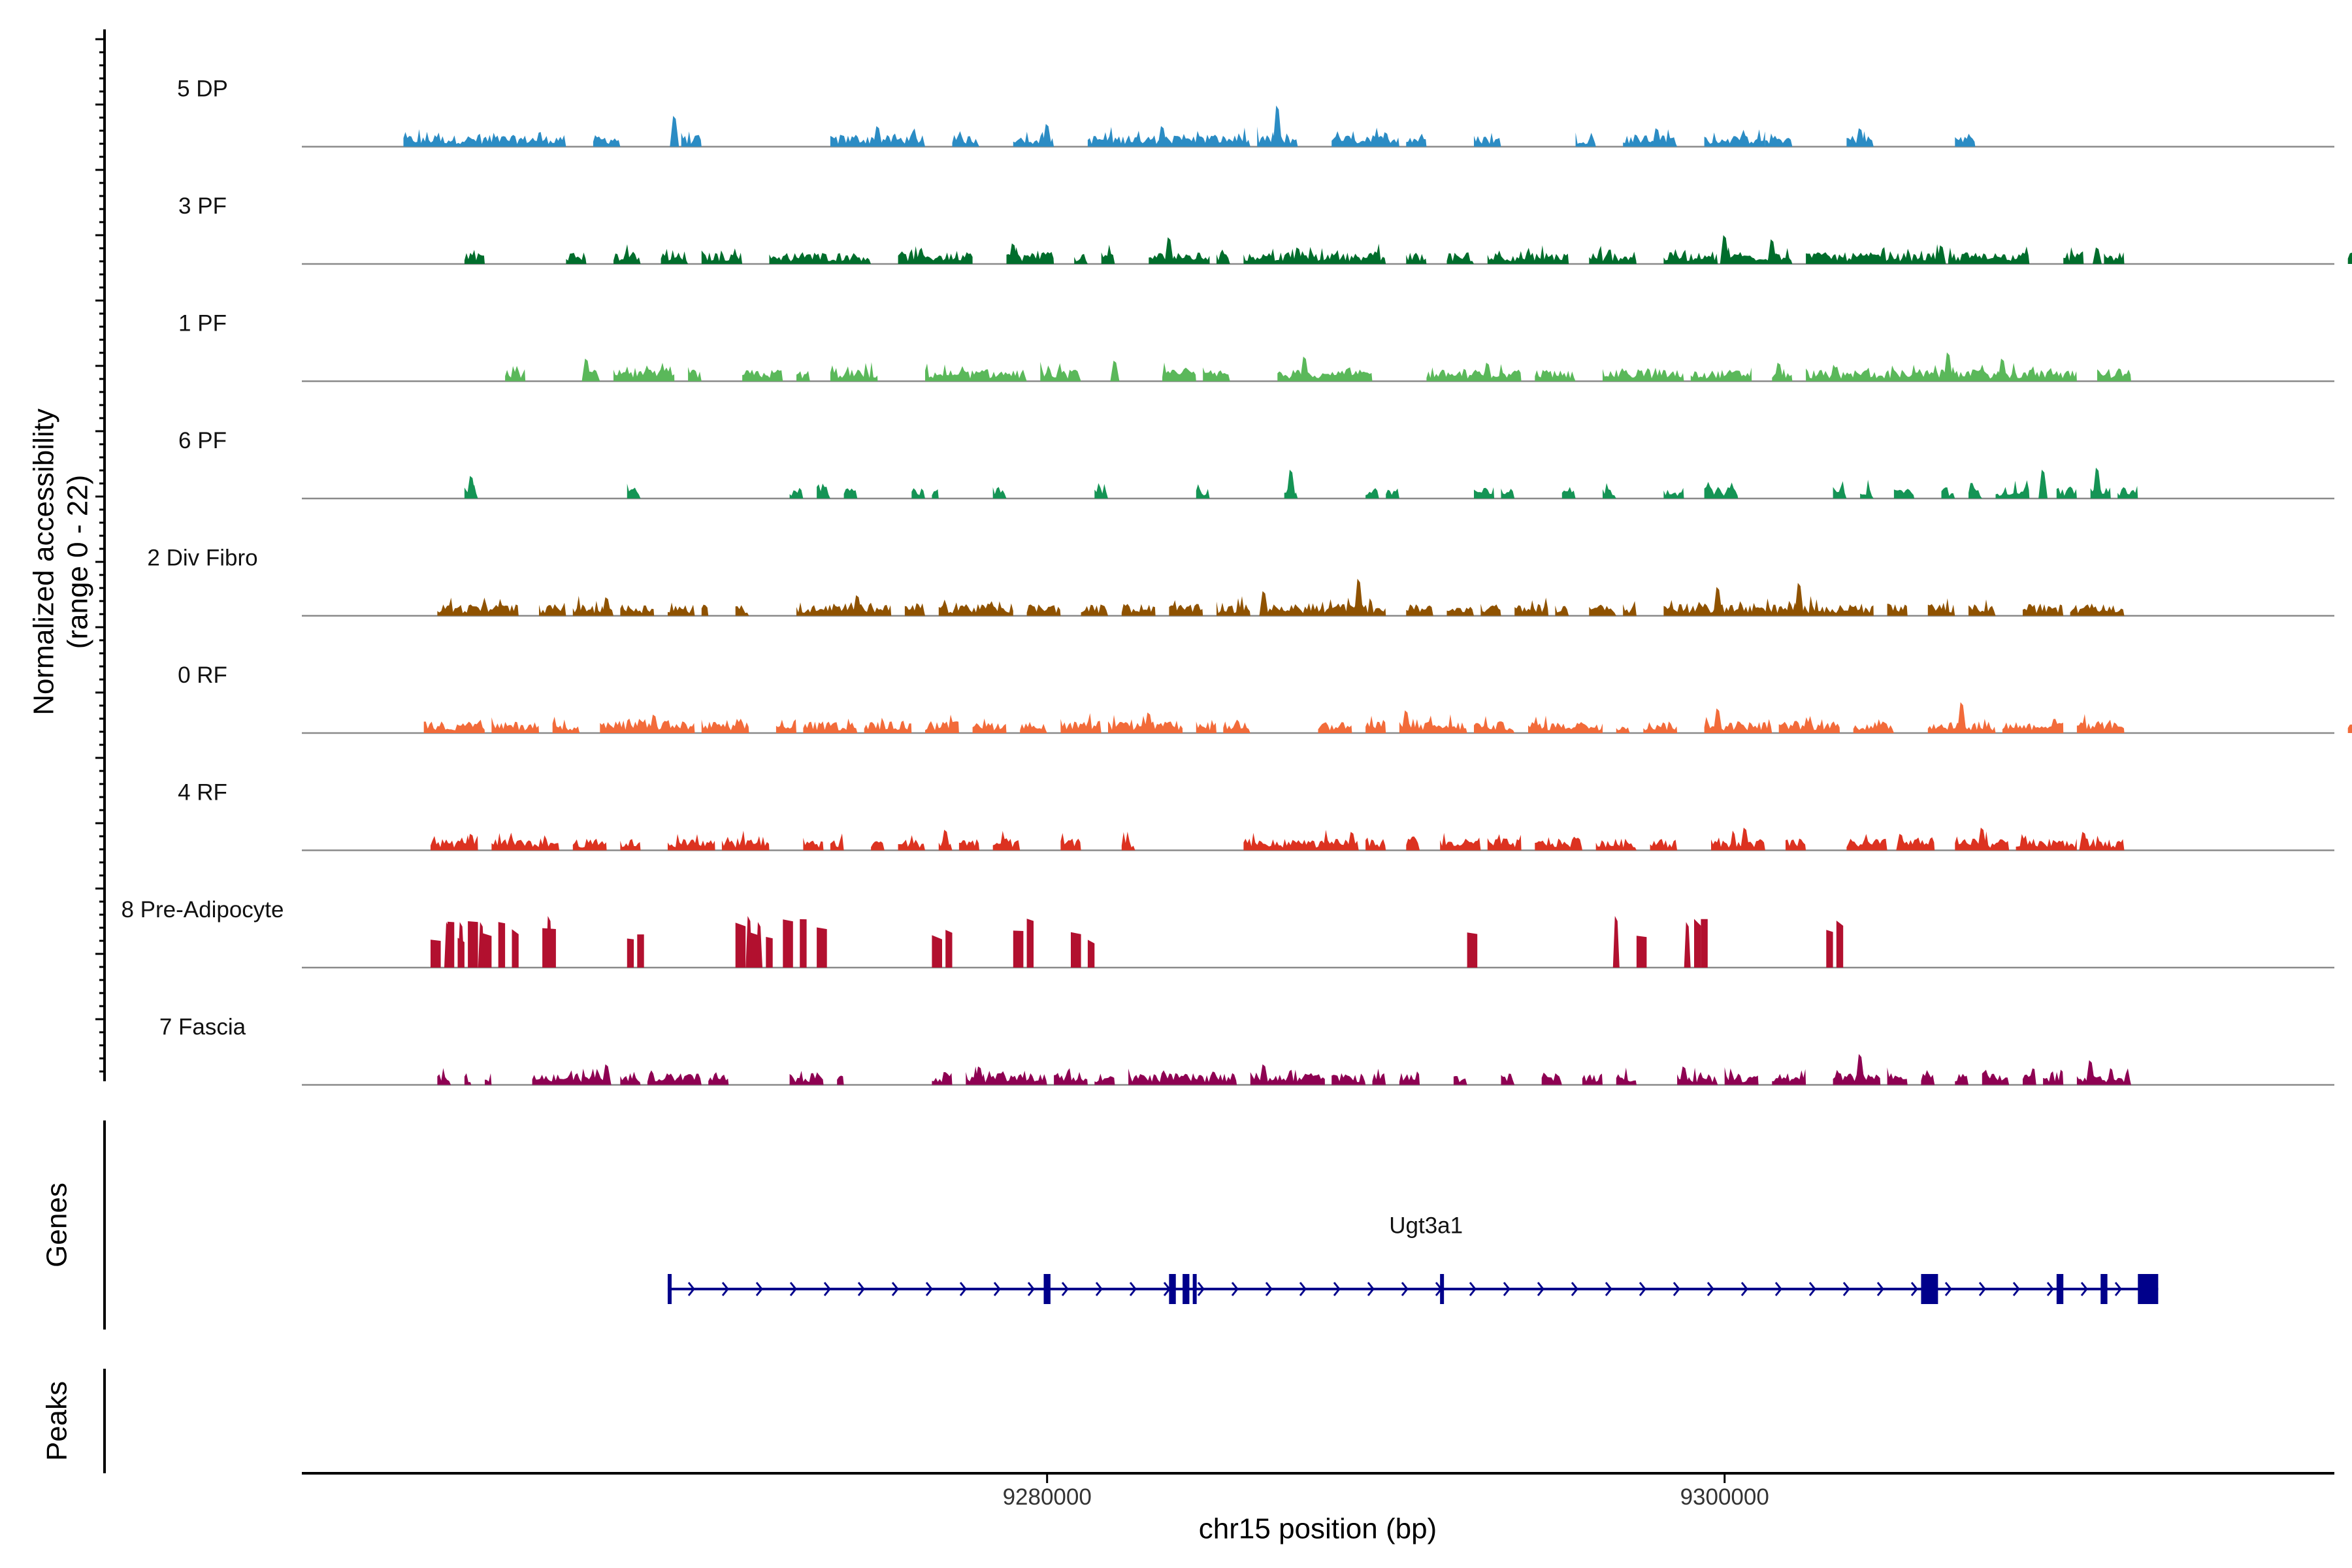  Describe the element at coordinates (100, 555) in the screenshot. I see `coverage-y-ticks` at that location.